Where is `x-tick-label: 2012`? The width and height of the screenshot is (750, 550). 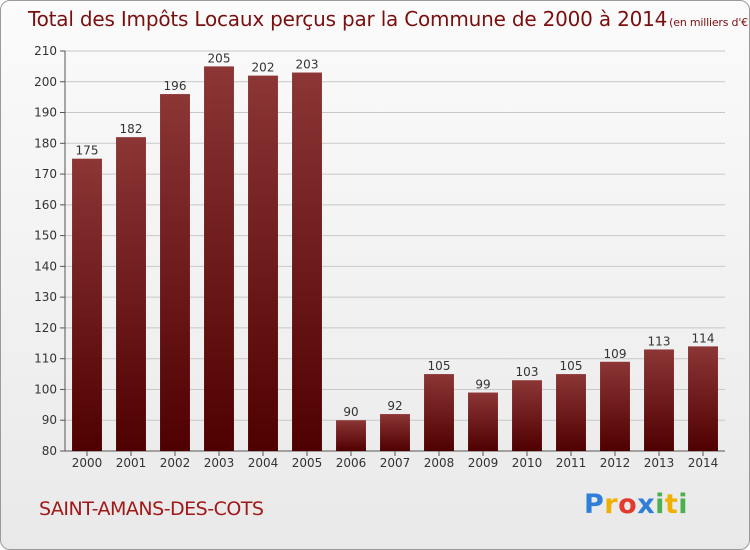 x-tick-label: 2012 is located at coordinates (615, 463).